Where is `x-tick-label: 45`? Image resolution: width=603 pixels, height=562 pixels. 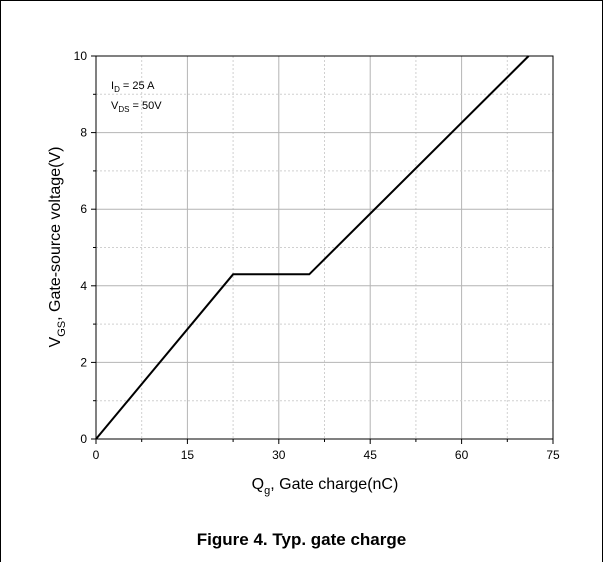 x-tick-label: 45 is located at coordinates (371, 455).